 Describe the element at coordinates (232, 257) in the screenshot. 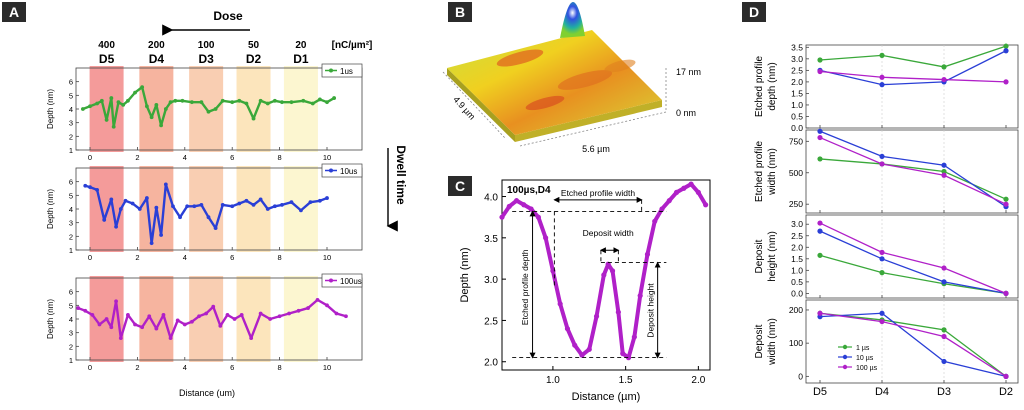

I see `x-tick-label: 6` at that location.